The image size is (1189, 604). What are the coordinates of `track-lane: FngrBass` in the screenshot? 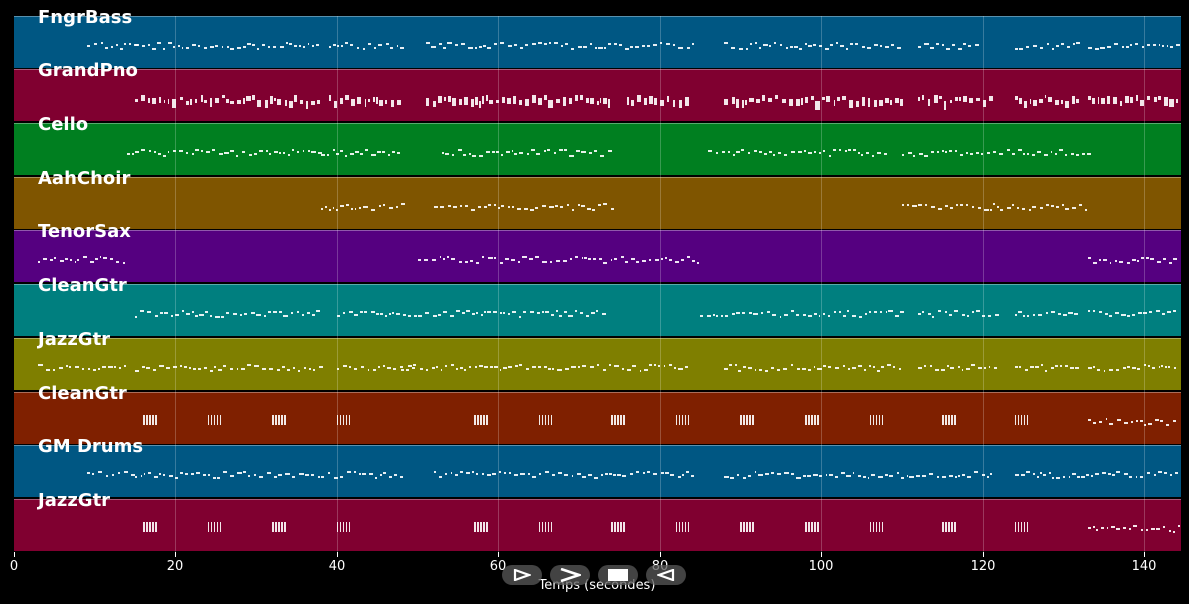 It's located at (597, 38).